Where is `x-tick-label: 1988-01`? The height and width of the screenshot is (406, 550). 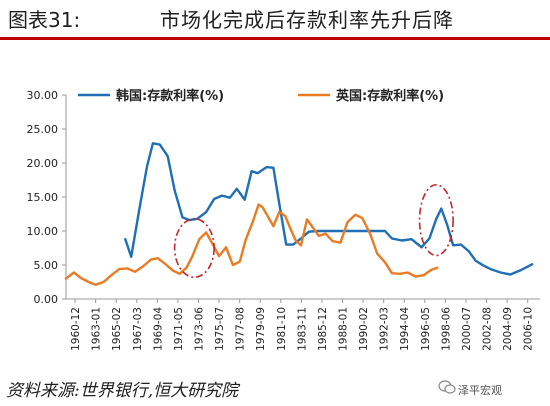
x-tick-label: 1988-01 is located at coordinates (344, 329).